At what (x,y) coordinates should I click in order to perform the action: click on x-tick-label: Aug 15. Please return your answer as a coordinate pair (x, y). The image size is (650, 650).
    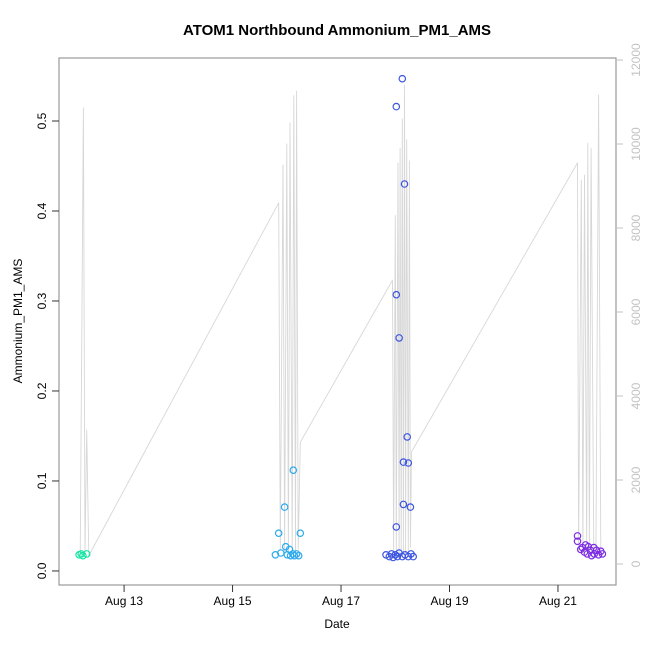
    Looking at the image, I should click on (233, 601).